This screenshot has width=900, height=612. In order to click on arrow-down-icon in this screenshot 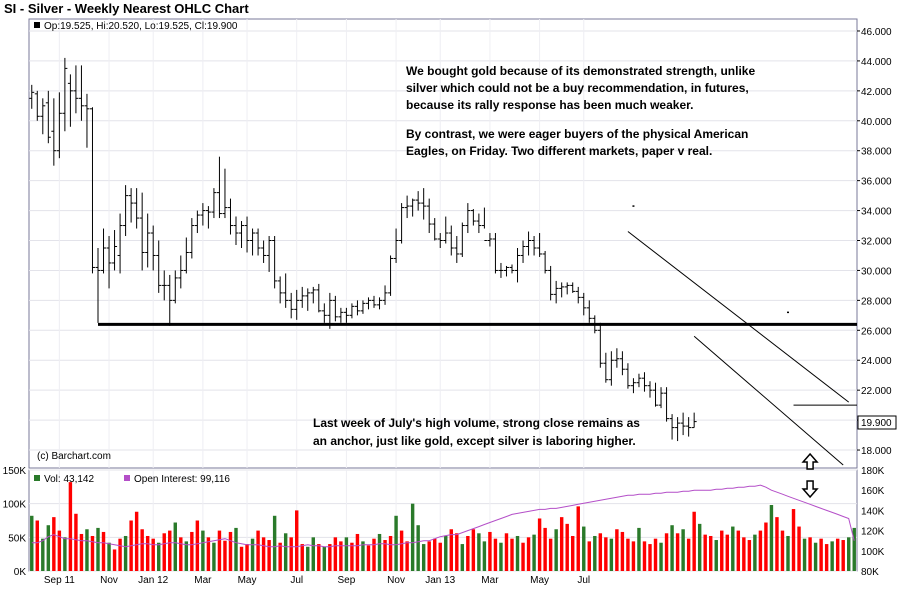, I will do `click(810, 489)`.